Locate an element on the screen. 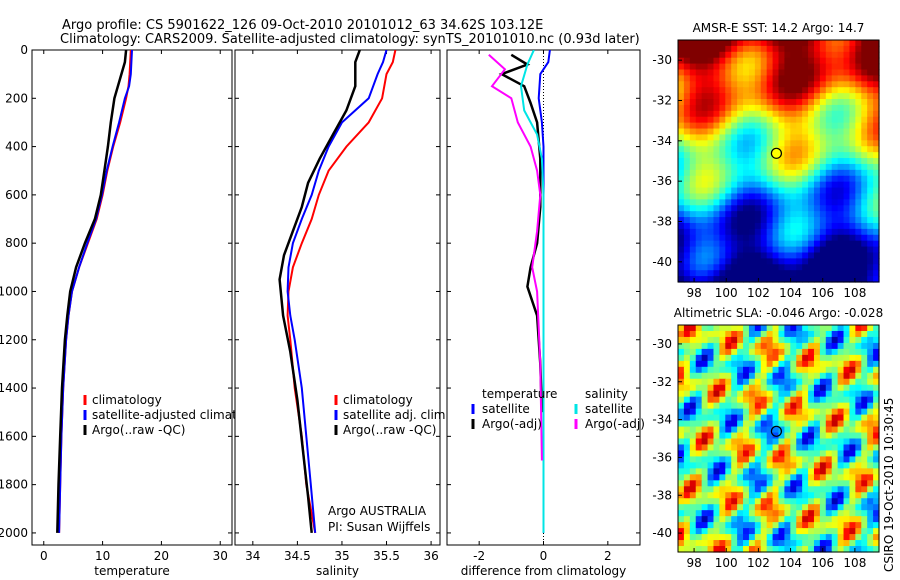  map-y-tick-label: -32 is located at coordinates (662, 101).